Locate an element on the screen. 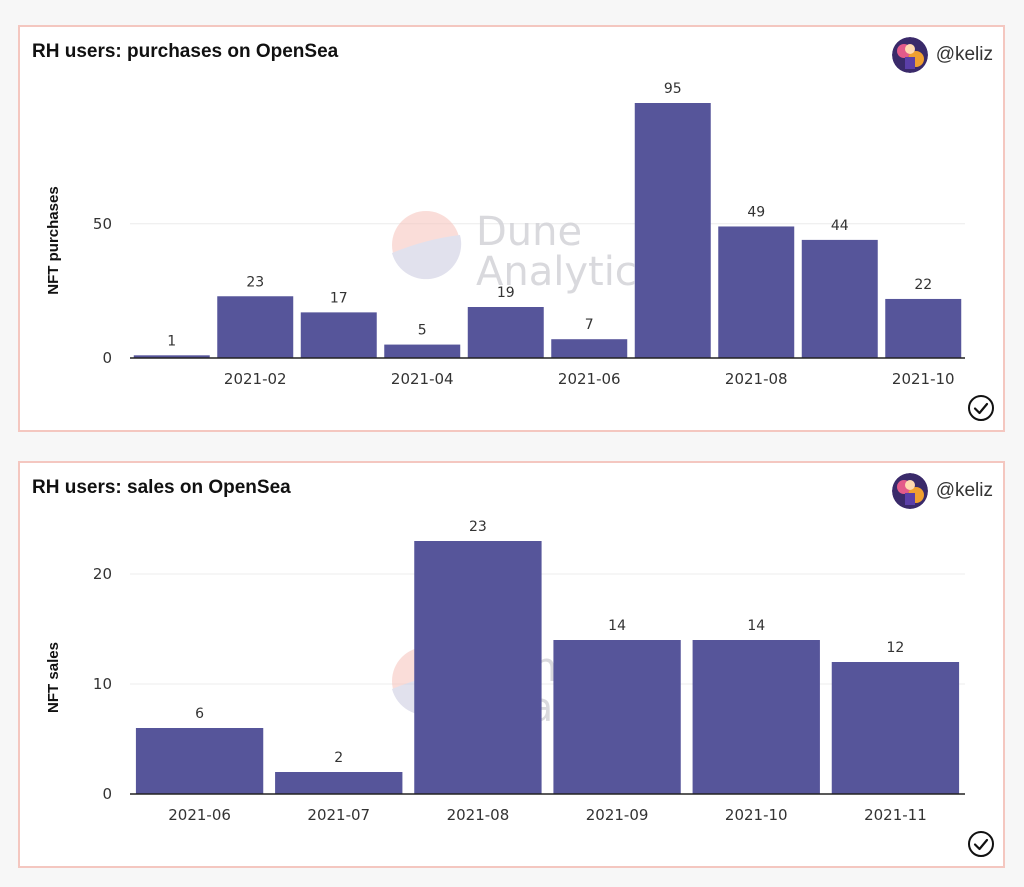 Image resolution: width=1024 pixels, height=887 pixels. watermark-line1: Dune is located at coordinates (529, 232).